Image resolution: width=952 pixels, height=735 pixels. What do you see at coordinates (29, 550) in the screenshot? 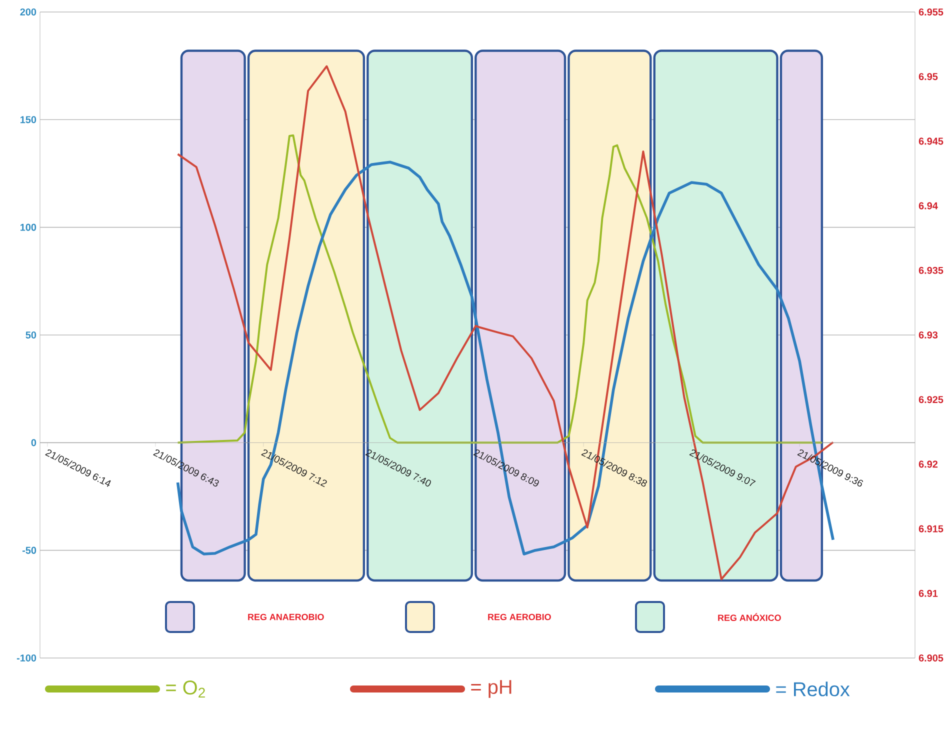
I see `y-tick-label: -50` at bounding box center [29, 550].